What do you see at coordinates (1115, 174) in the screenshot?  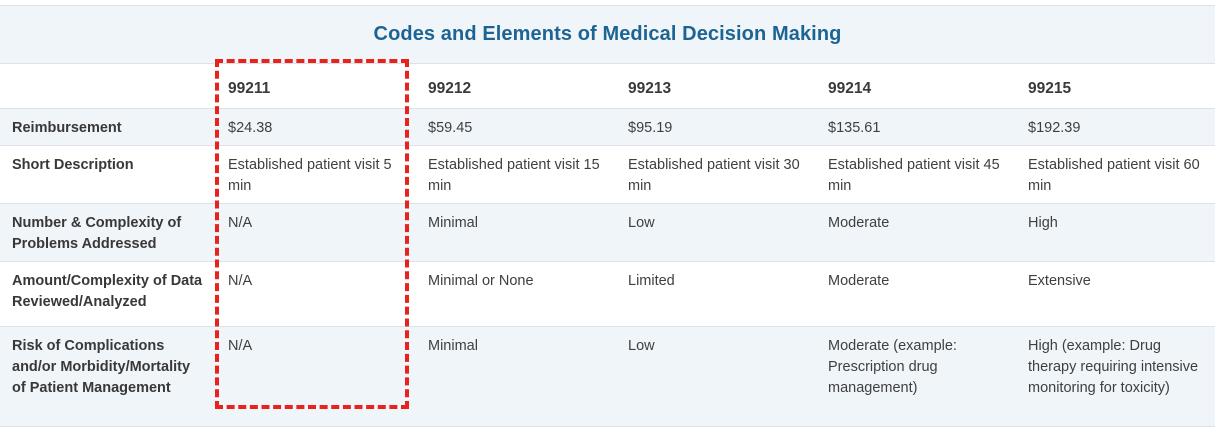 I see `table-cell: Established patient visit 60 min` at bounding box center [1115, 174].